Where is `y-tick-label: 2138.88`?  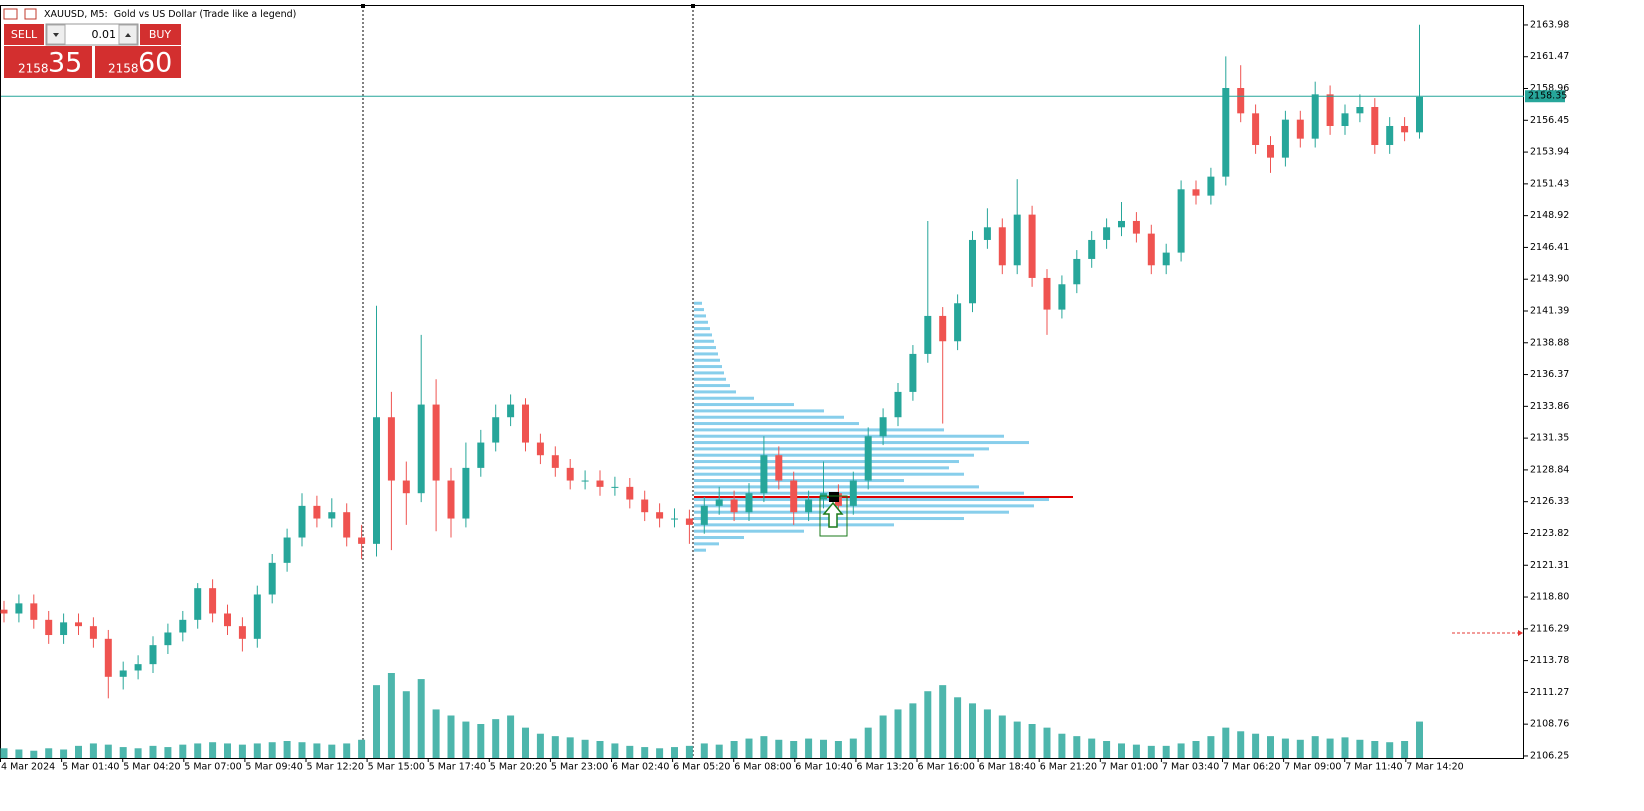 y-tick-label: 2138.88 is located at coordinates (1549, 342).